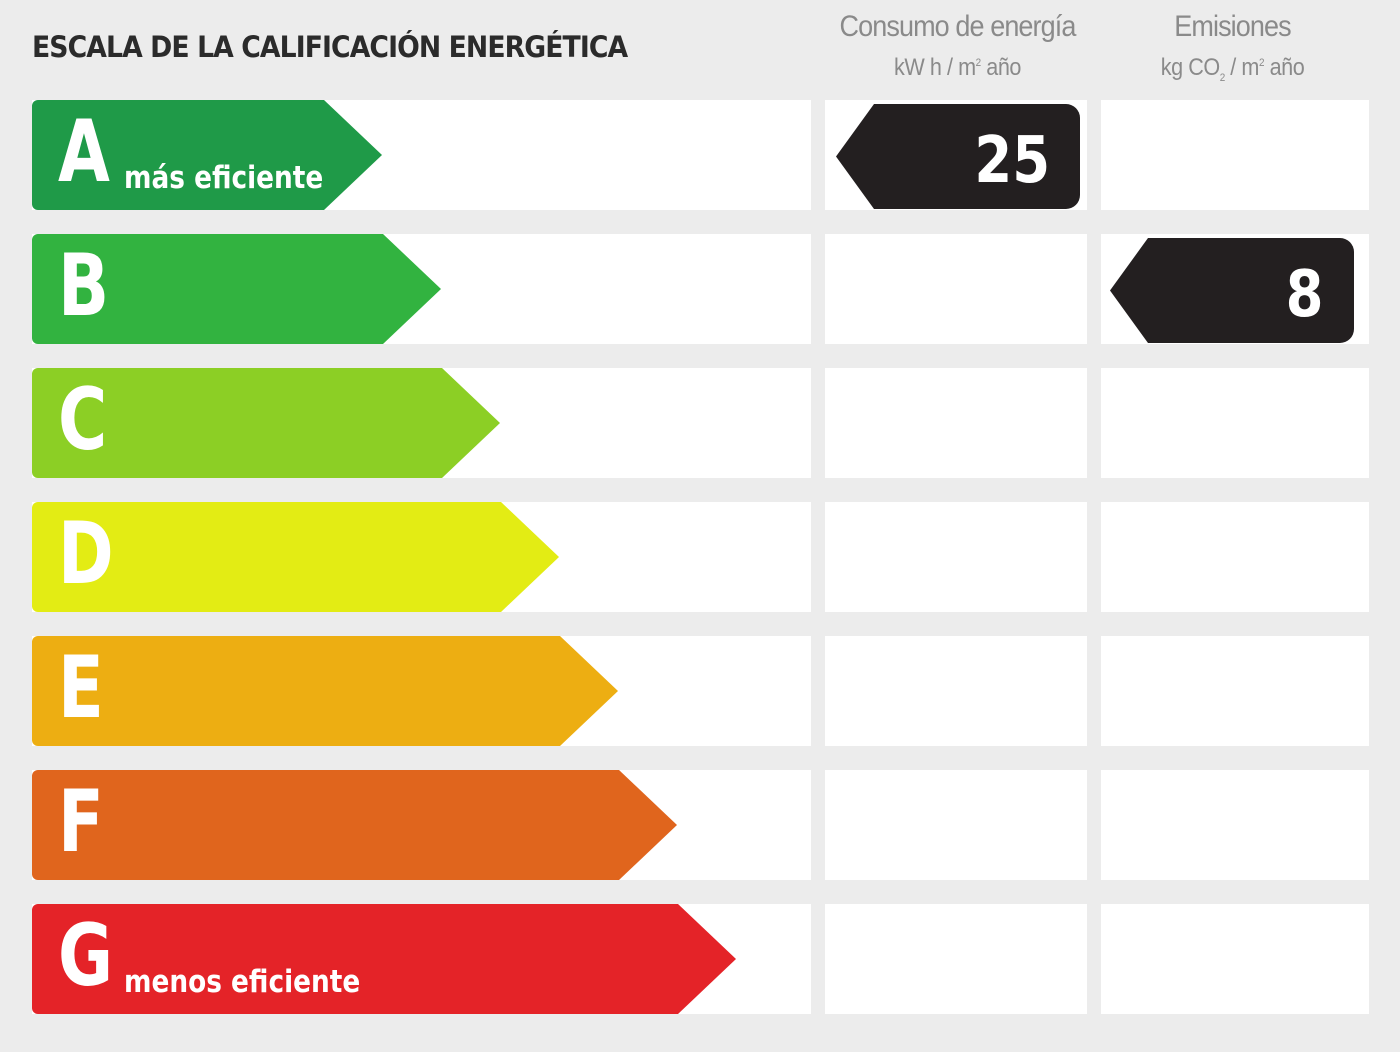 The width and height of the screenshot is (1400, 1052). What do you see at coordinates (81, 822) in the screenshot?
I see `rating-letter: F` at bounding box center [81, 822].